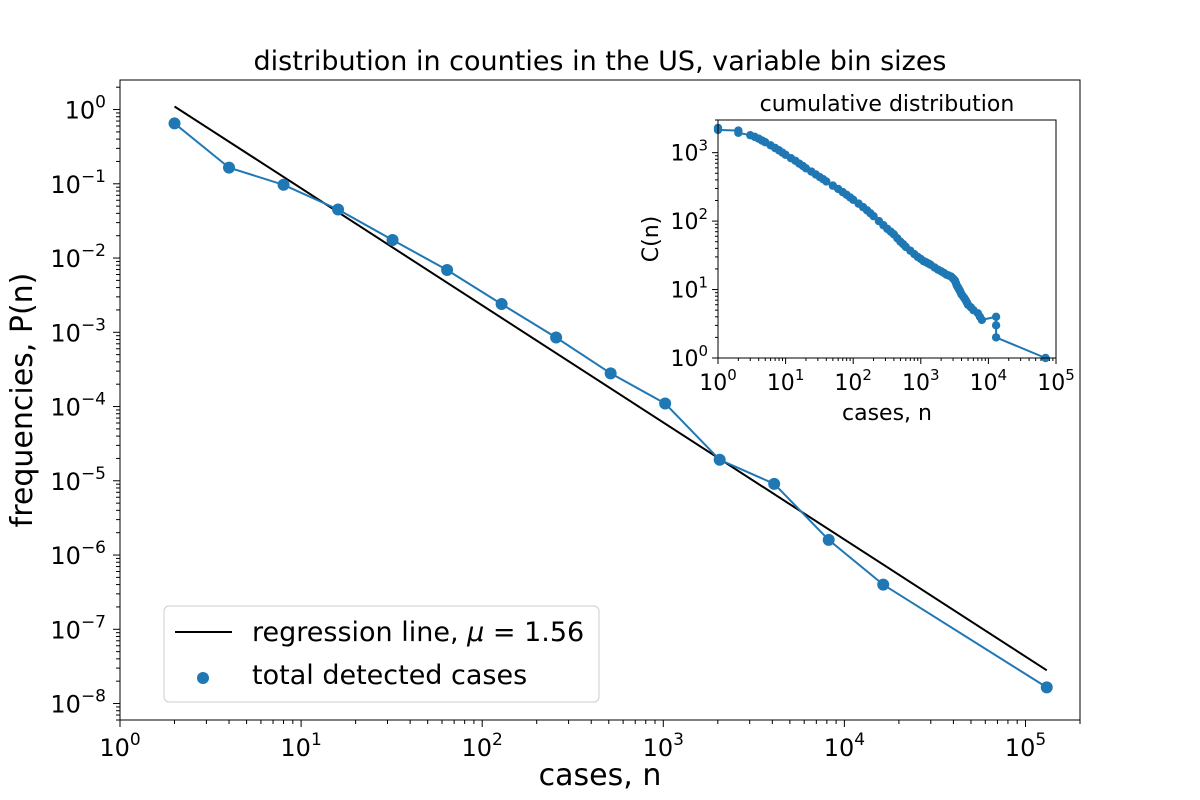 The width and height of the screenshot is (1200, 800). What do you see at coordinates (78, 183) in the screenshot?
I see `y-tick-label: 10⁻¹` at bounding box center [78, 183].